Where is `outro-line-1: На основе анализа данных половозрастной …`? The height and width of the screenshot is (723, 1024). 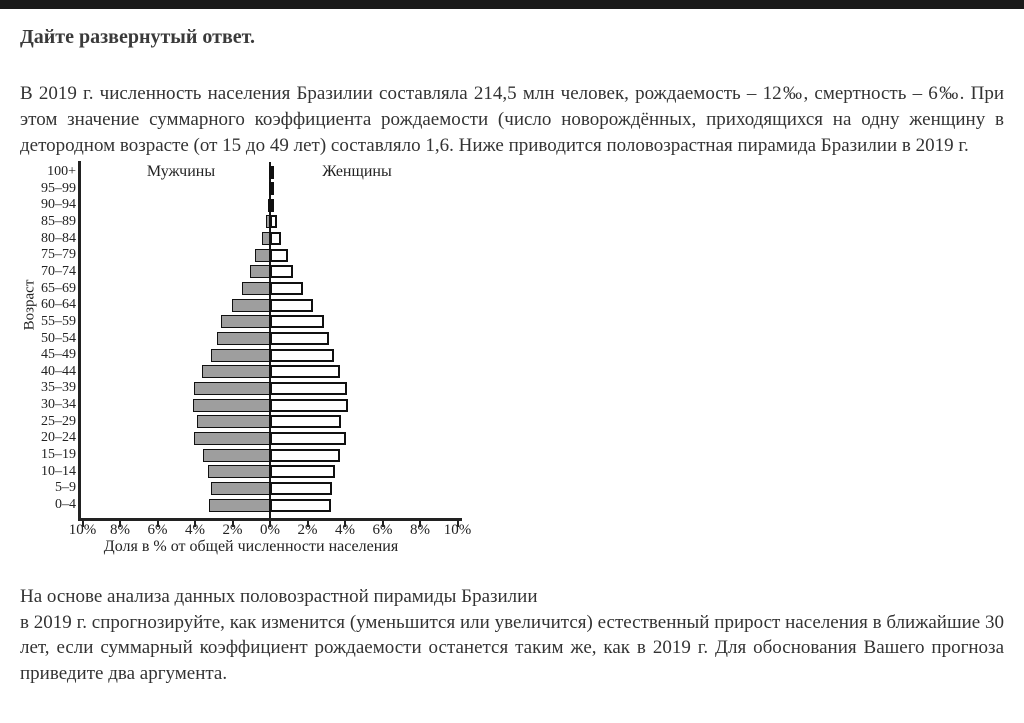
outro-line-1: На основе анализа данных половозрастной … is located at coordinates (279, 596).